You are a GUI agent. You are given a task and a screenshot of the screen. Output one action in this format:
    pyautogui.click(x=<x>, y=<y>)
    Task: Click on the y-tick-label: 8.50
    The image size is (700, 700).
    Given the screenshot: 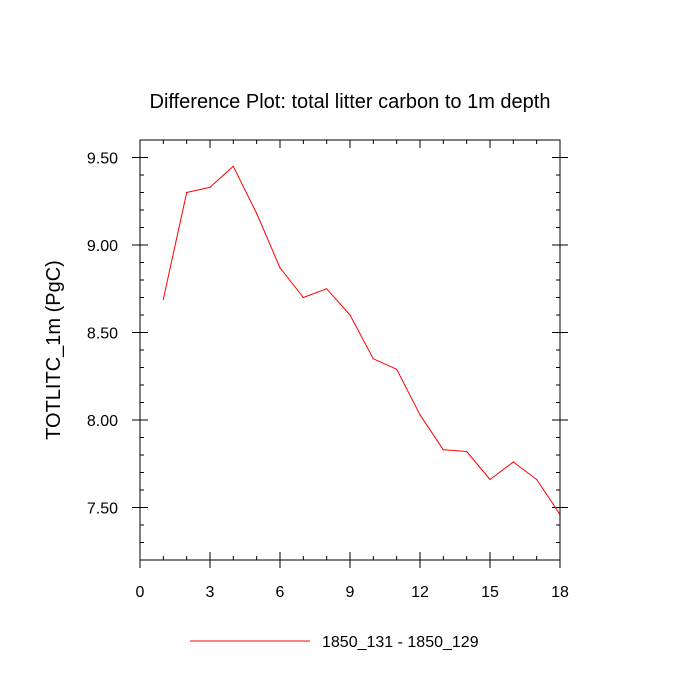 What is the action you would take?
    pyautogui.click(x=102, y=334)
    